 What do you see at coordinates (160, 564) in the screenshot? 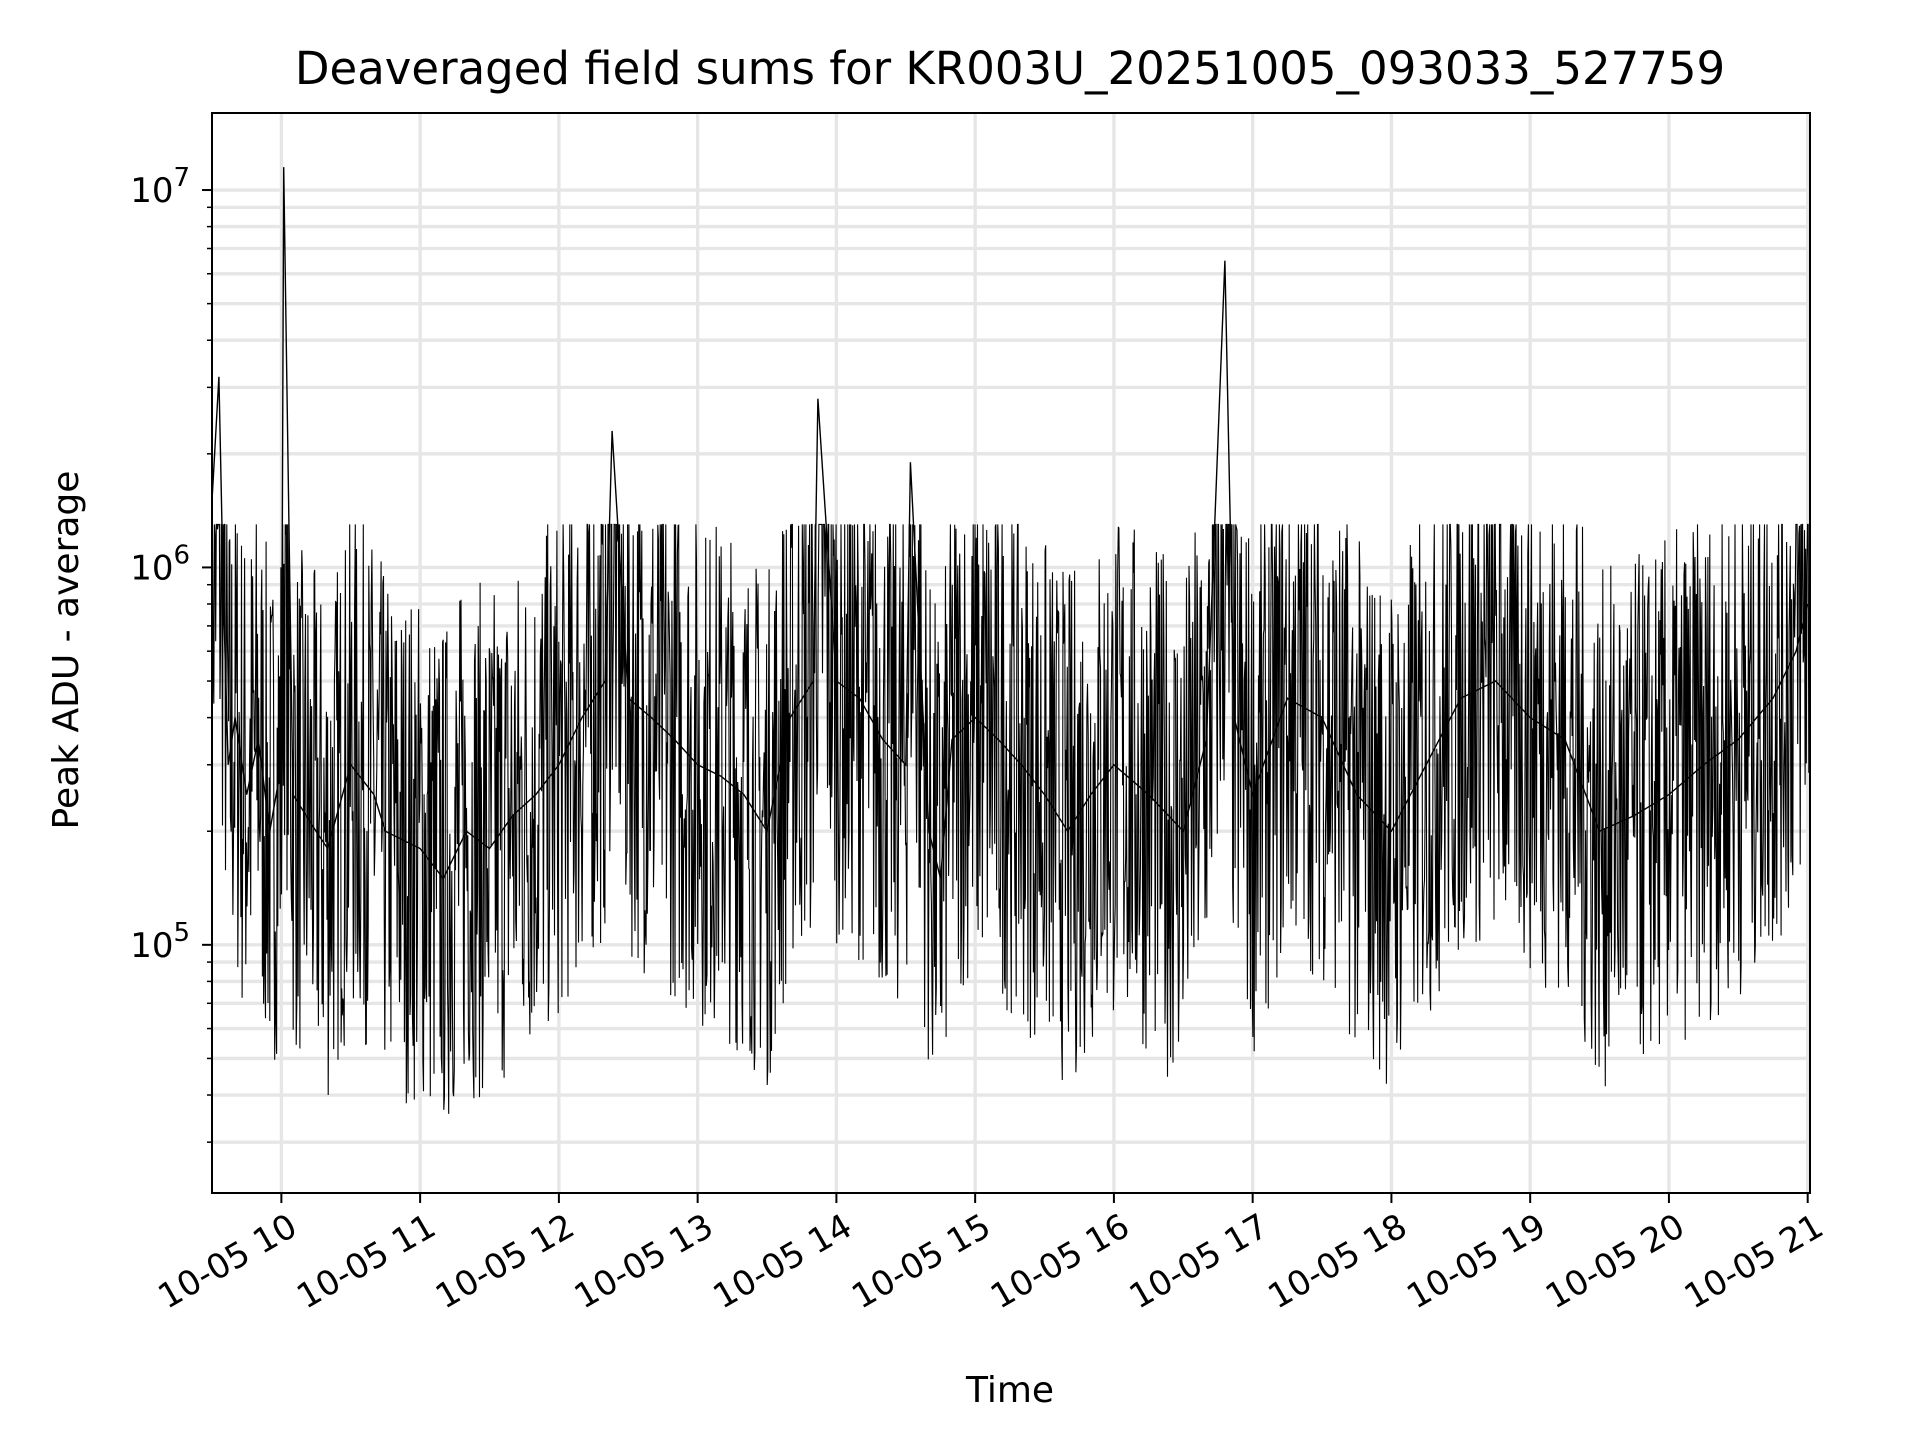
I see `y-tick-label: 10⁶` at bounding box center [160, 564].